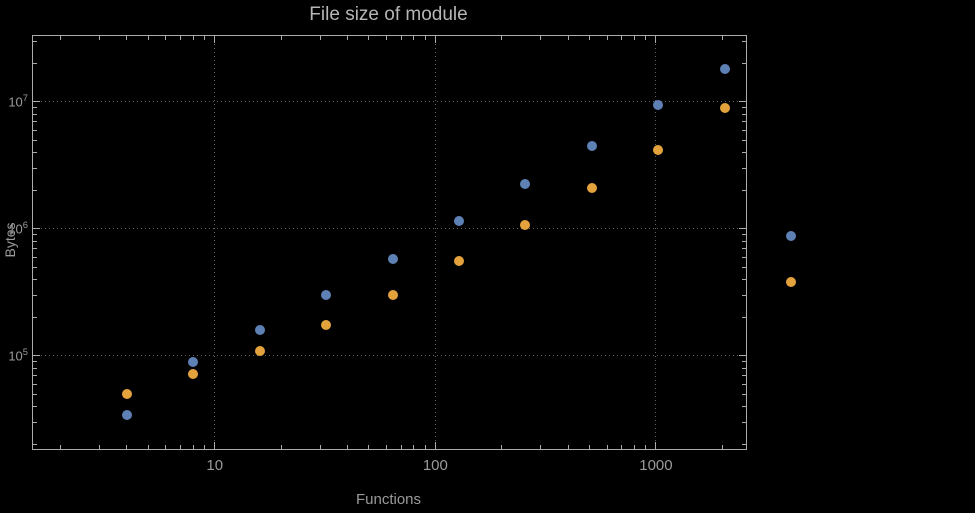 The width and height of the screenshot is (975, 513). I want to click on x-tick-label: 1000, so click(656, 465).